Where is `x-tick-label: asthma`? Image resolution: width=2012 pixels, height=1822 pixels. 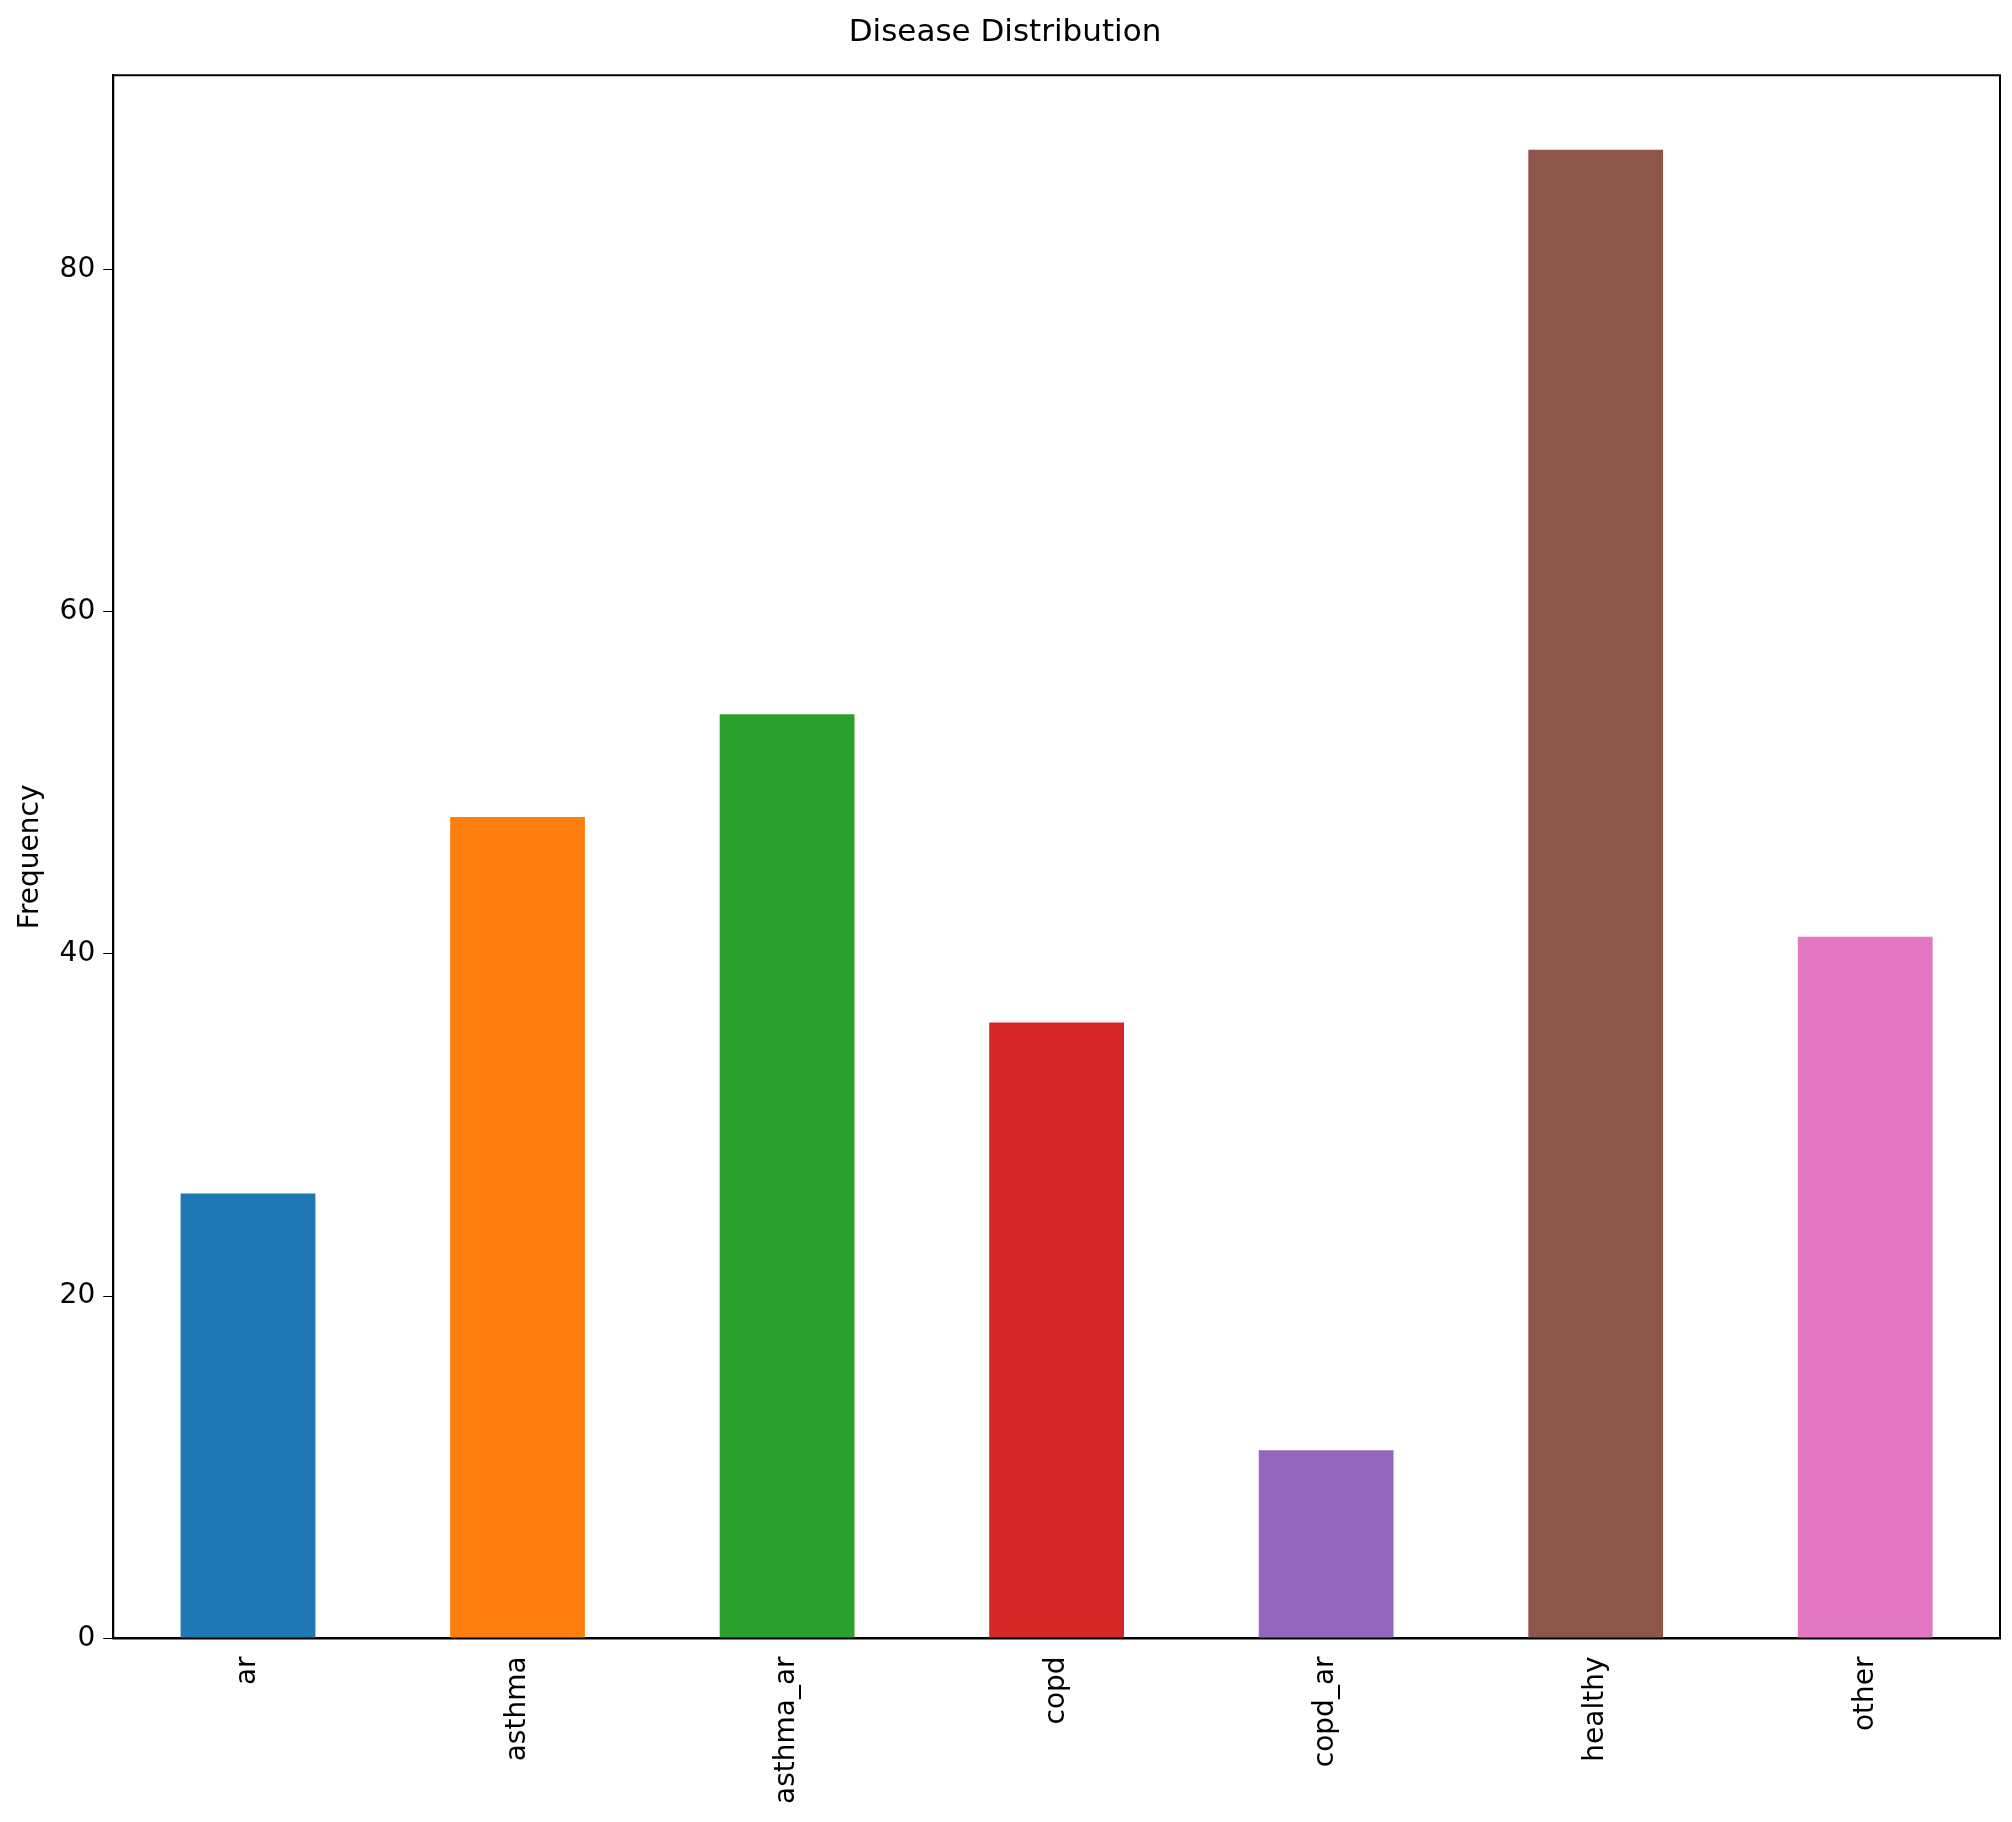
x-tick-label: asthma is located at coordinates (515, 1709).